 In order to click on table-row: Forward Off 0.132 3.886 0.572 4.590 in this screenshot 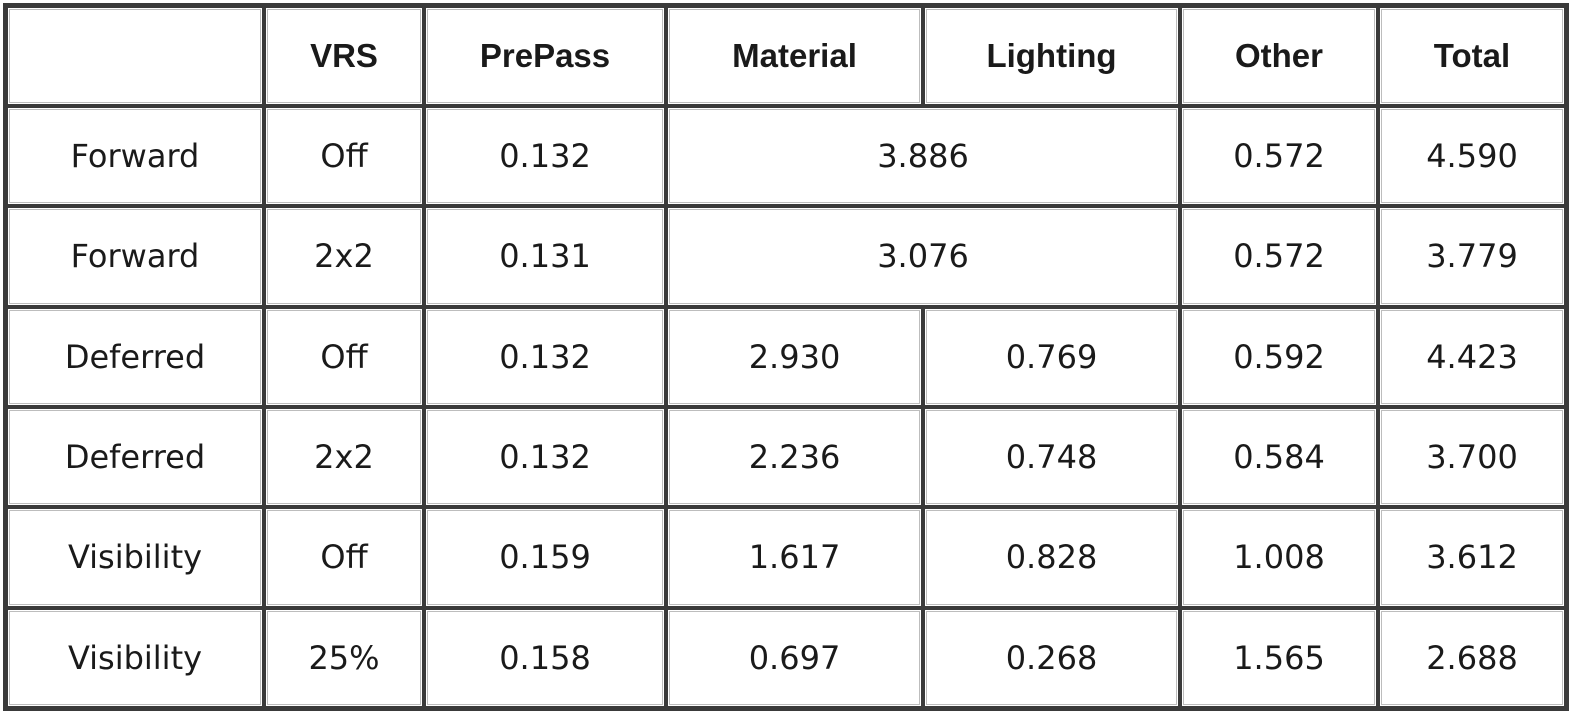, I will do `click(786, 156)`.